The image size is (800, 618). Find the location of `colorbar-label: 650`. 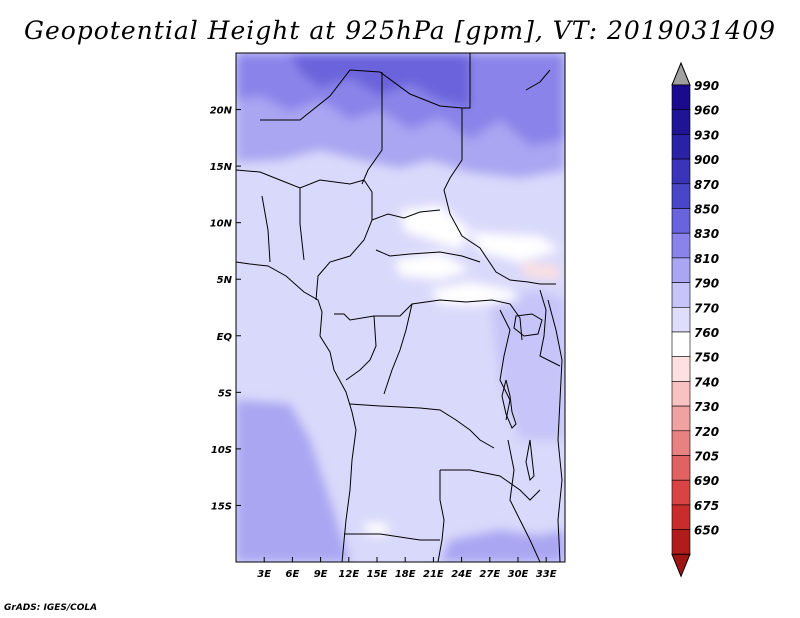

colorbar-label: 650 is located at coordinates (706, 531).